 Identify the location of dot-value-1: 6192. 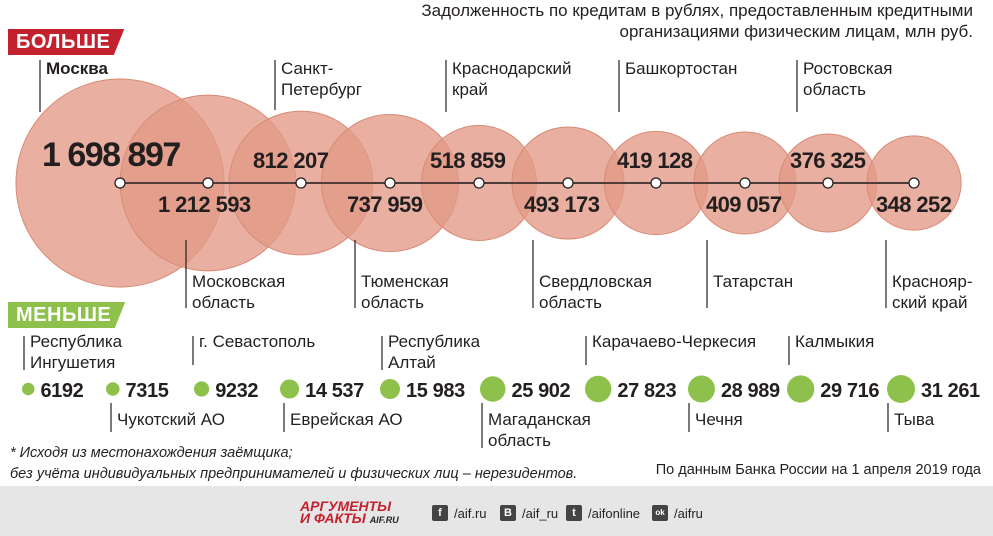
(61, 391).